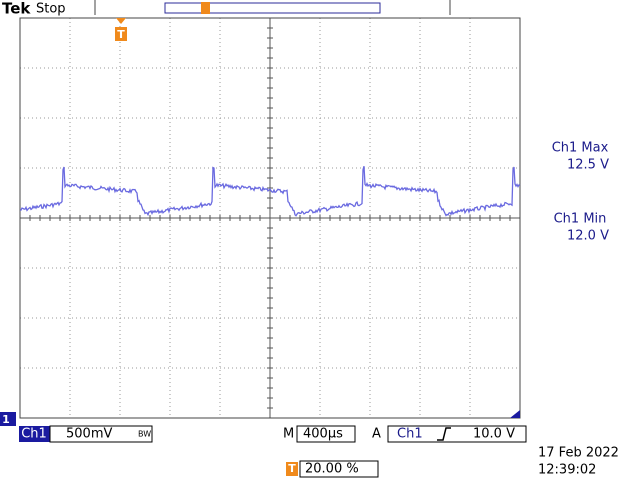 Image resolution: width=640 pixels, height=480 pixels. I want to click on brand: Tek, so click(16, 9).